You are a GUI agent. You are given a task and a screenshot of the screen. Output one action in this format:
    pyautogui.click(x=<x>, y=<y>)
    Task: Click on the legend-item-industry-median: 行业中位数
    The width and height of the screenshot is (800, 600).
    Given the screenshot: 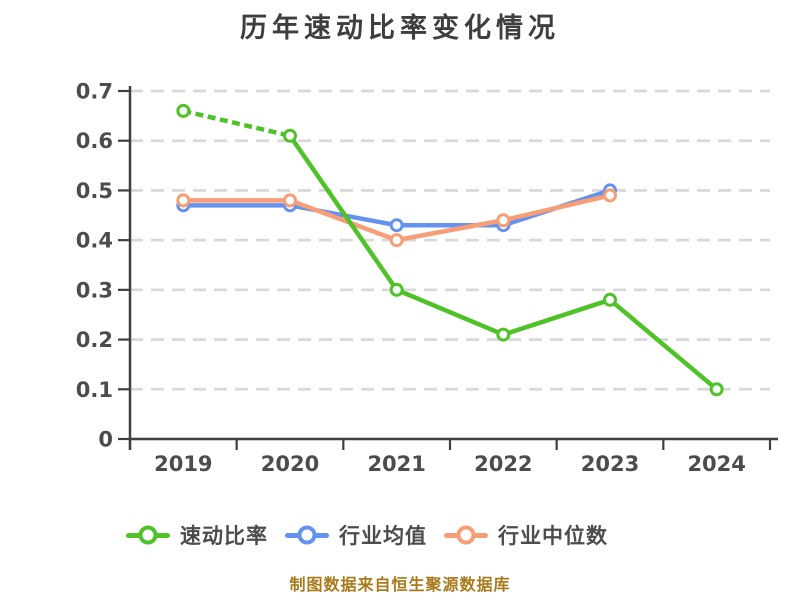 What is the action you would take?
    pyautogui.click(x=526, y=535)
    